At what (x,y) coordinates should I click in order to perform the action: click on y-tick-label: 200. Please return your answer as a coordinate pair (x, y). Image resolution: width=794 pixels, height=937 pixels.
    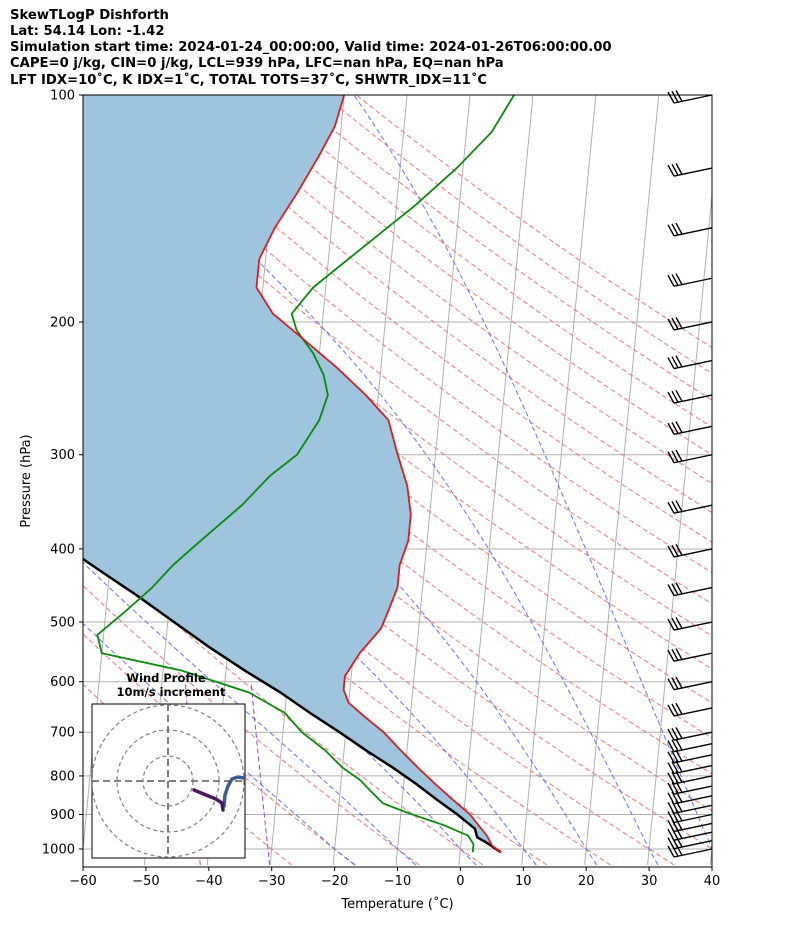
    Looking at the image, I should click on (62, 322).